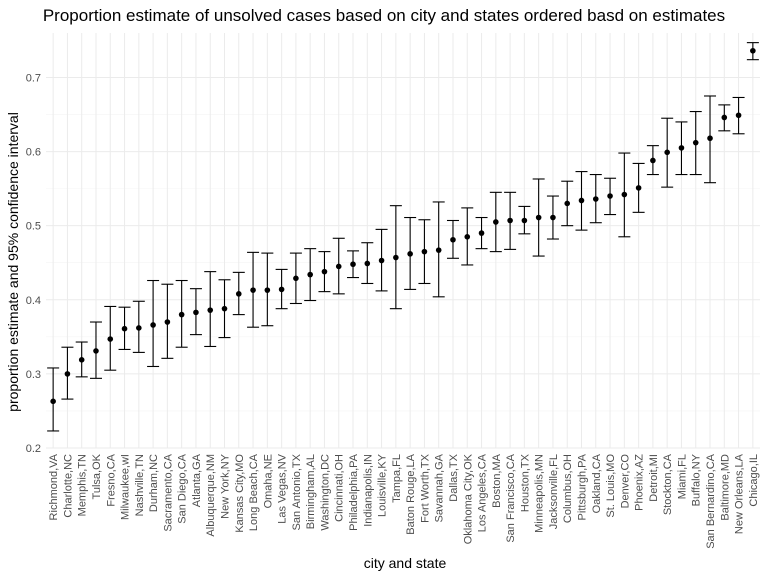 The width and height of the screenshot is (768, 576). Describe the element at coordinates (33, 263) in the screenshot. I see `y-axis-ticks: 0.2 0.3 0.4 0.5 0.6 0.7` at that location.